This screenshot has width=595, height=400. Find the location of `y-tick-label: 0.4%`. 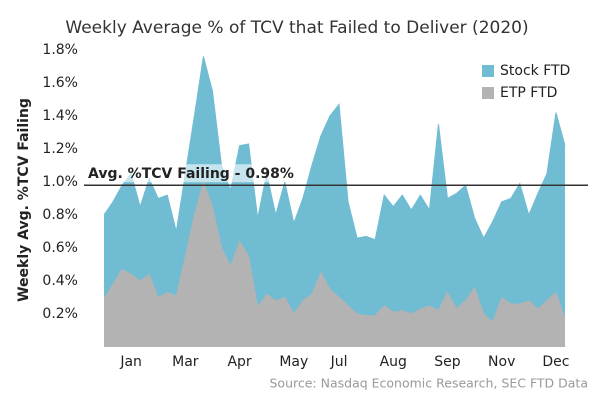

y-tick-label: 0.4% is located at coordinates (60, 281).